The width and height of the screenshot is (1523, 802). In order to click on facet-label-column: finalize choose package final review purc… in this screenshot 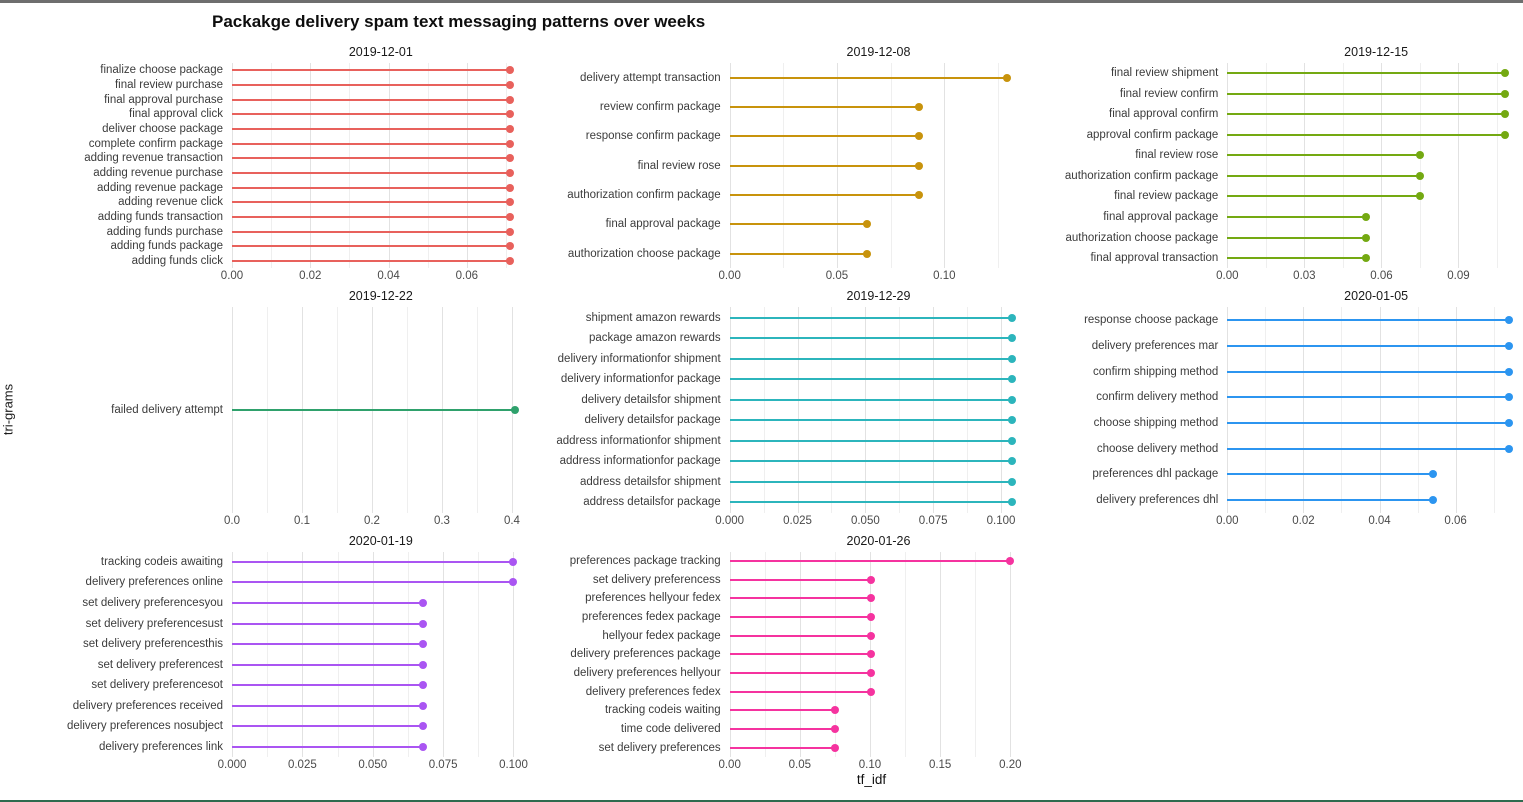, I will do `click(129, 165)`.